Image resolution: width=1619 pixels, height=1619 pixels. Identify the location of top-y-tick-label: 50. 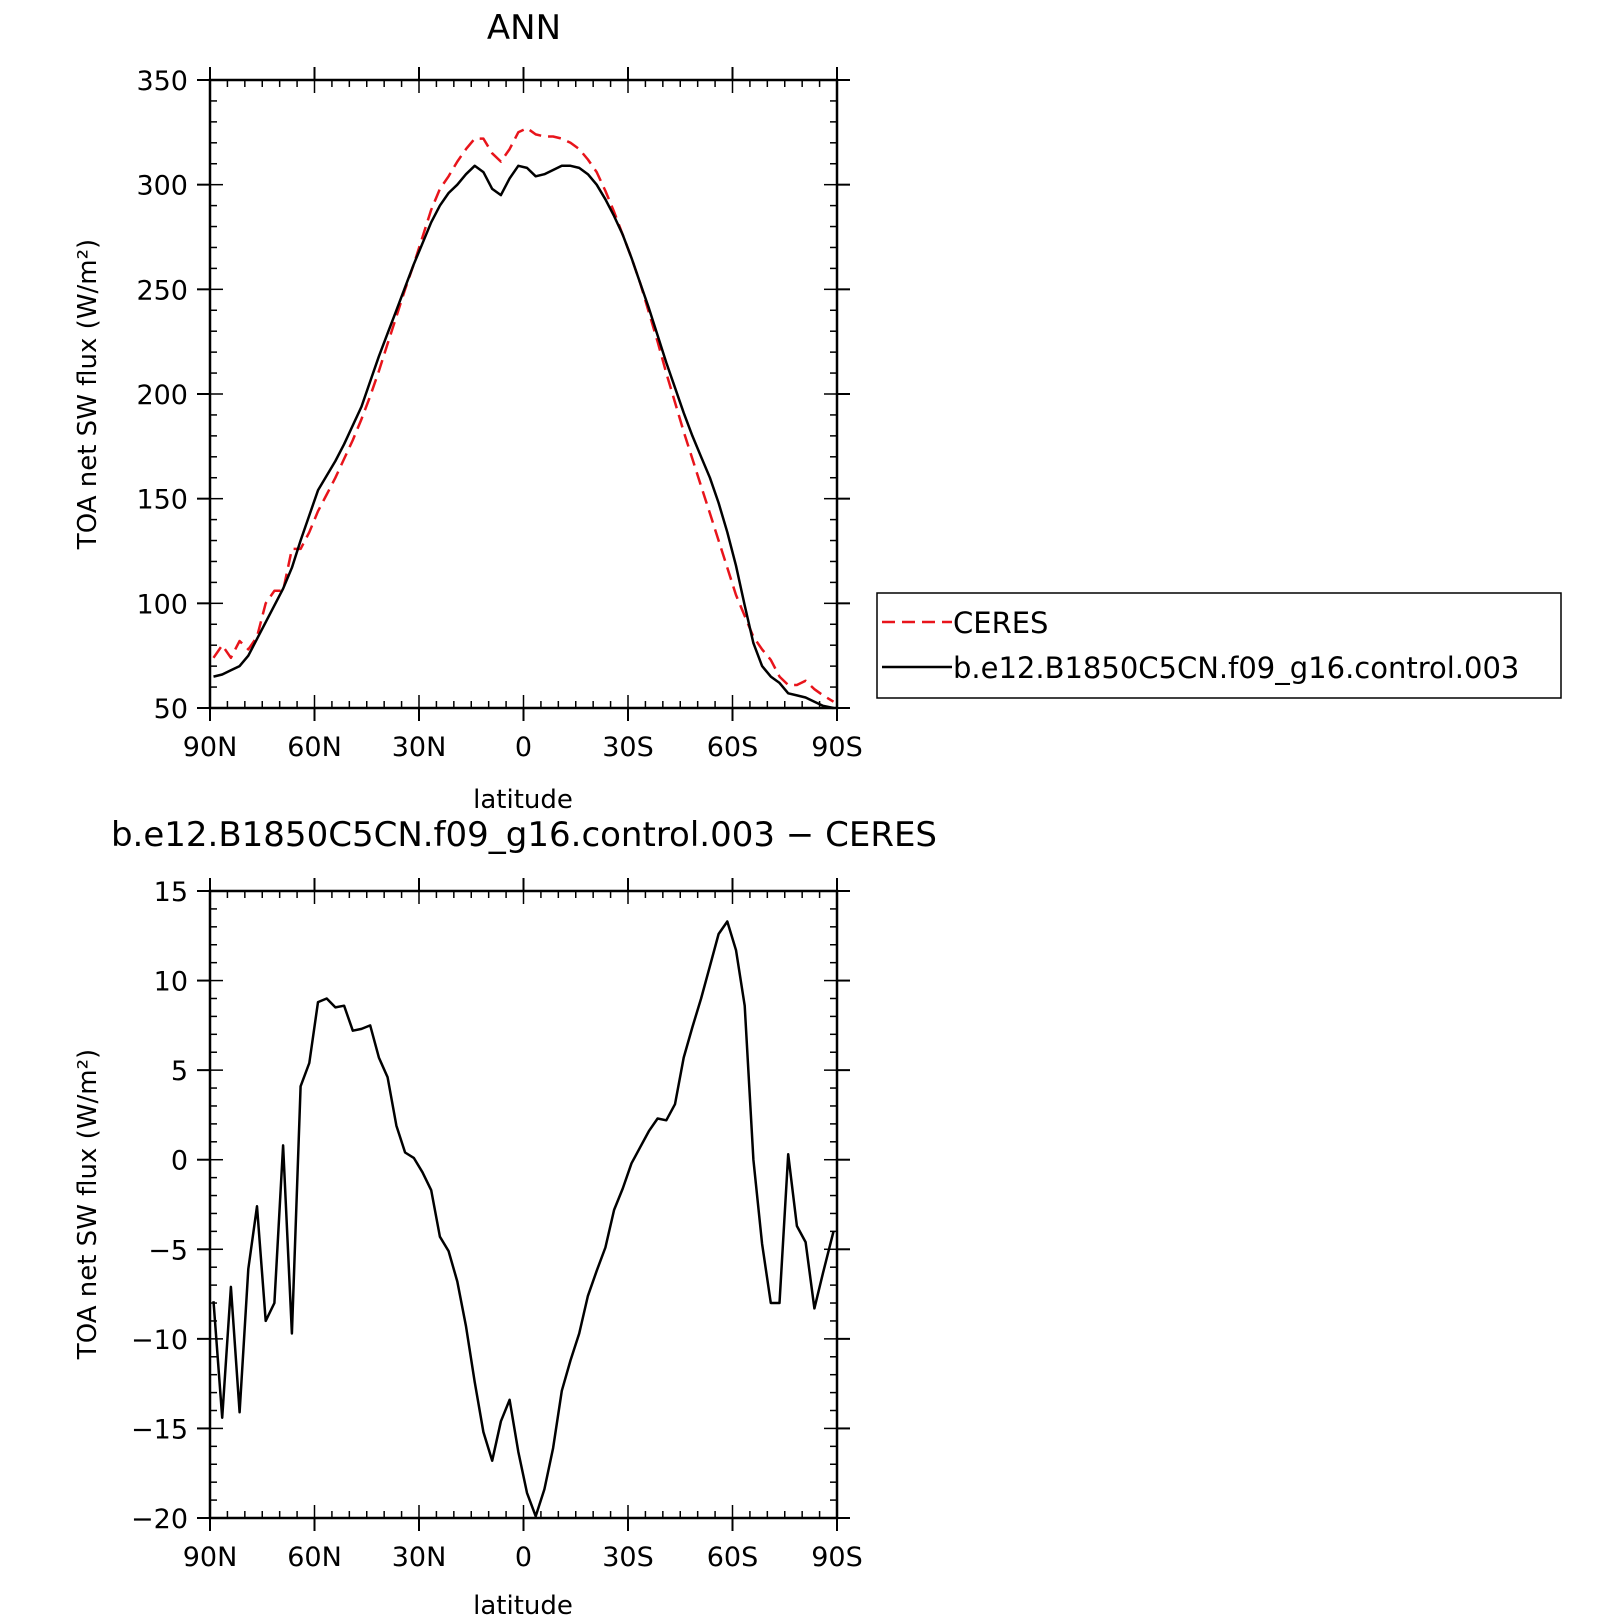
(171, 709).